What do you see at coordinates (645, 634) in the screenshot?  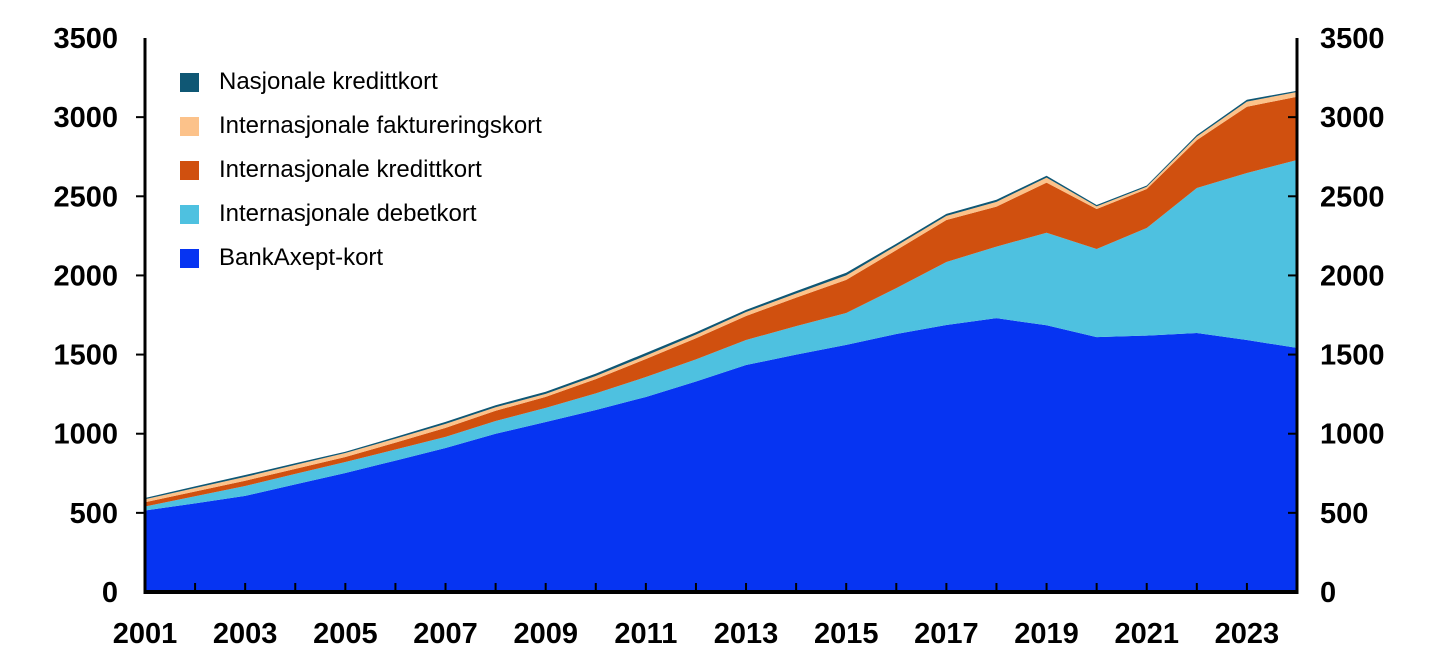 I see `x-tick-label-2011: 2011` at bounding box center [645, 634].